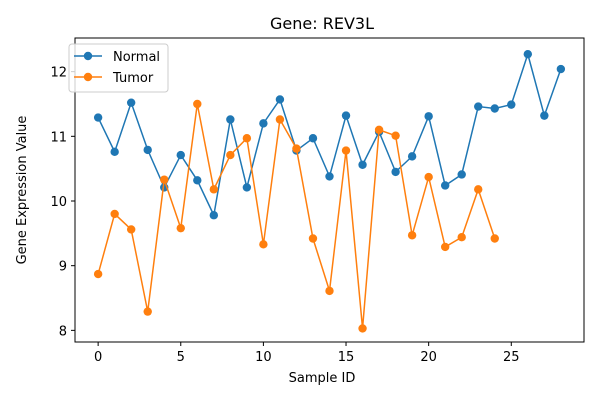 This screenshot has height=400, width=600. I want to click on x-tick-label: 5, so click(181, 357).